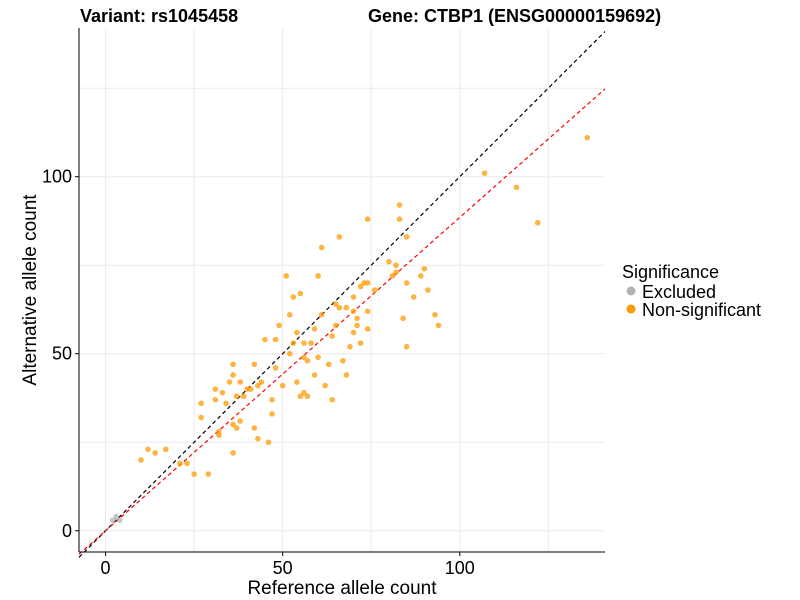 This screenshot has width=800, height=600. Describe the element at coordinates (30, 290) in the screenshot. I see `y-axis-label: Alternative allele count` at that location.